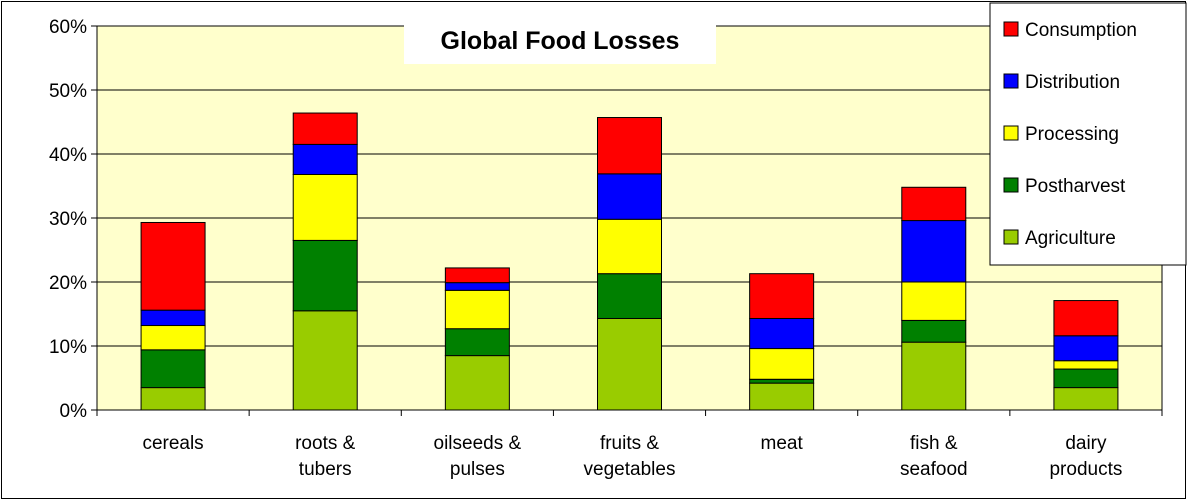 The image size is (1189, 502). What do you see at coordinates (934, 251) in the screenshot?
I see `bar-segment-distribution-fish-seafood` at bounding box center [934, 251].